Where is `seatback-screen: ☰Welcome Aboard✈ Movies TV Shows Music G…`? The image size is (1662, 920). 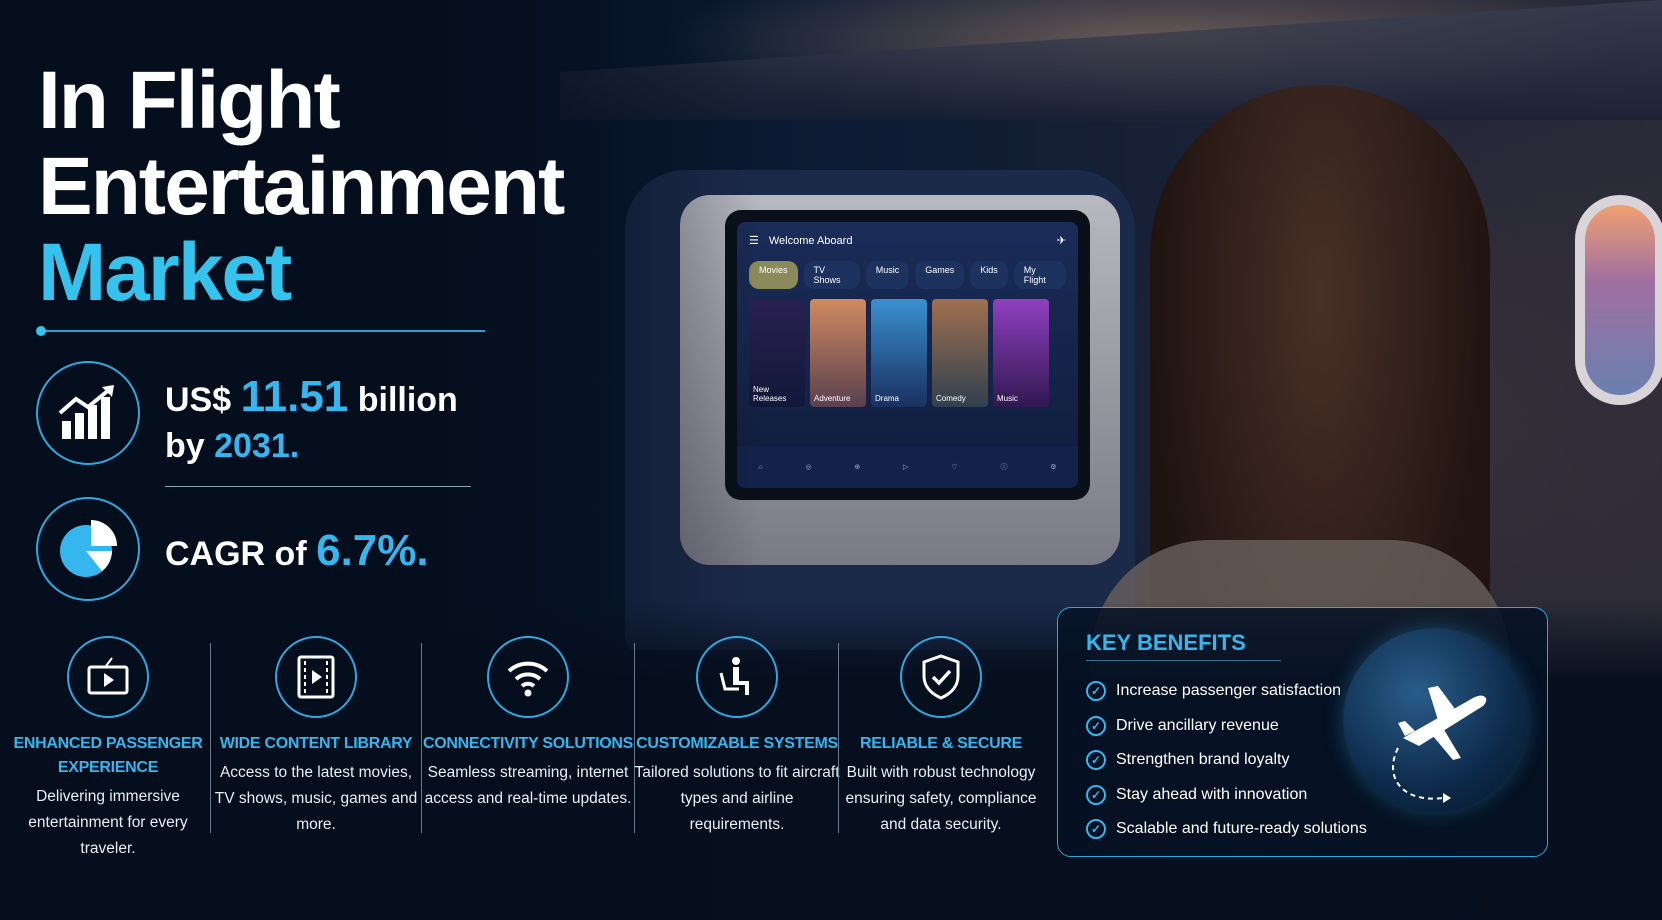
seatback-screen: ☰Welcome Aboard✈ Movies TV Shows Music G… is located at coordinates (907, 355).